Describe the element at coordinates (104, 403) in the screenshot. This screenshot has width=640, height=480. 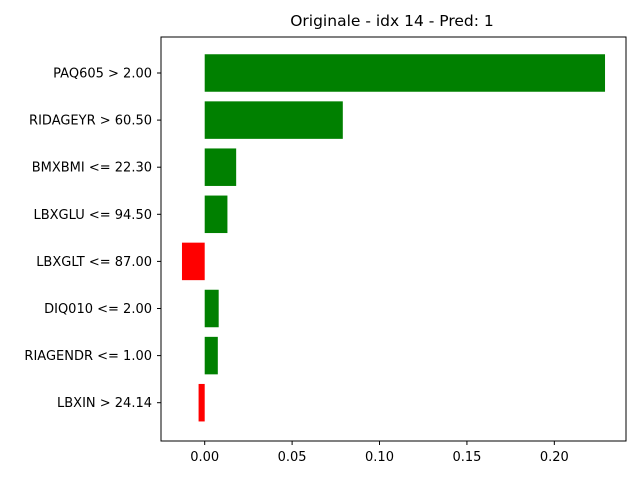
I see `y-tick-label-7: LBXIN > 24.14` at that location.